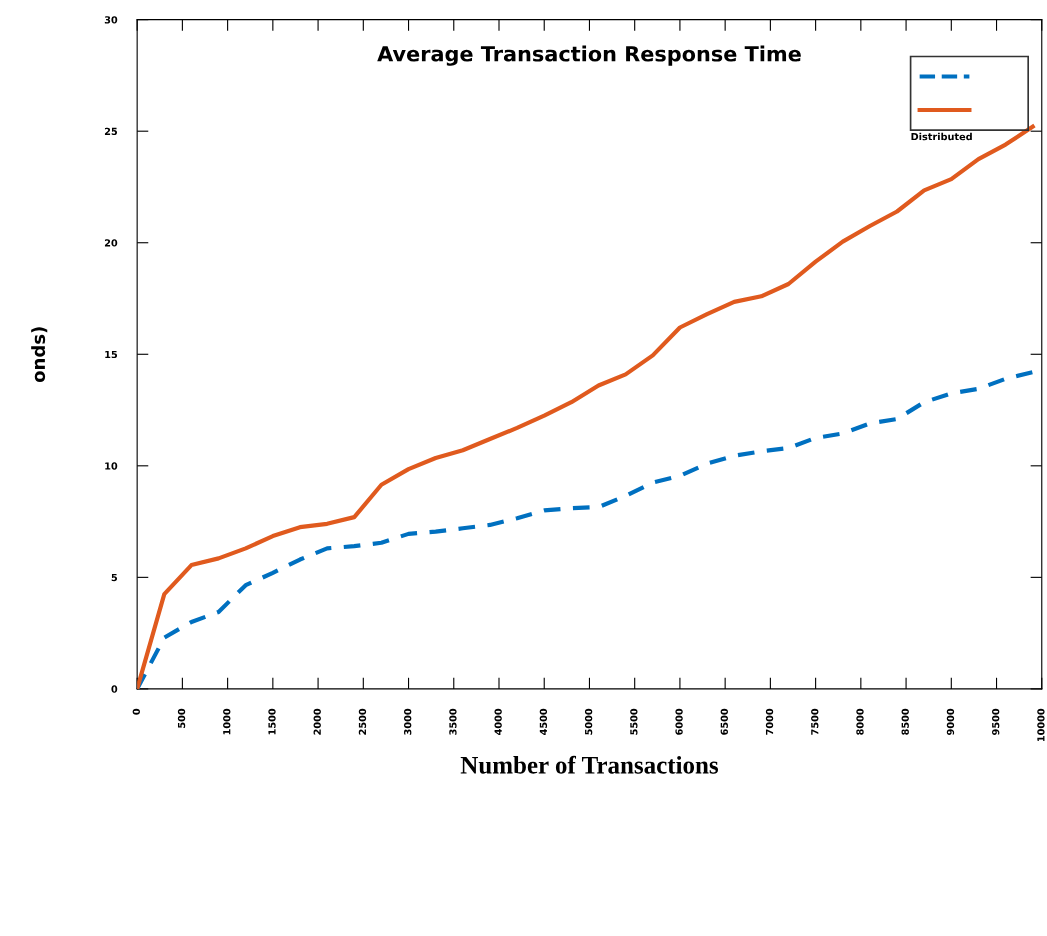 This screenshot has width=1047, height=936. Describe the element at coordinates (39, 355) in the screenshot. I see `y-axis-title: onds)` at that location.